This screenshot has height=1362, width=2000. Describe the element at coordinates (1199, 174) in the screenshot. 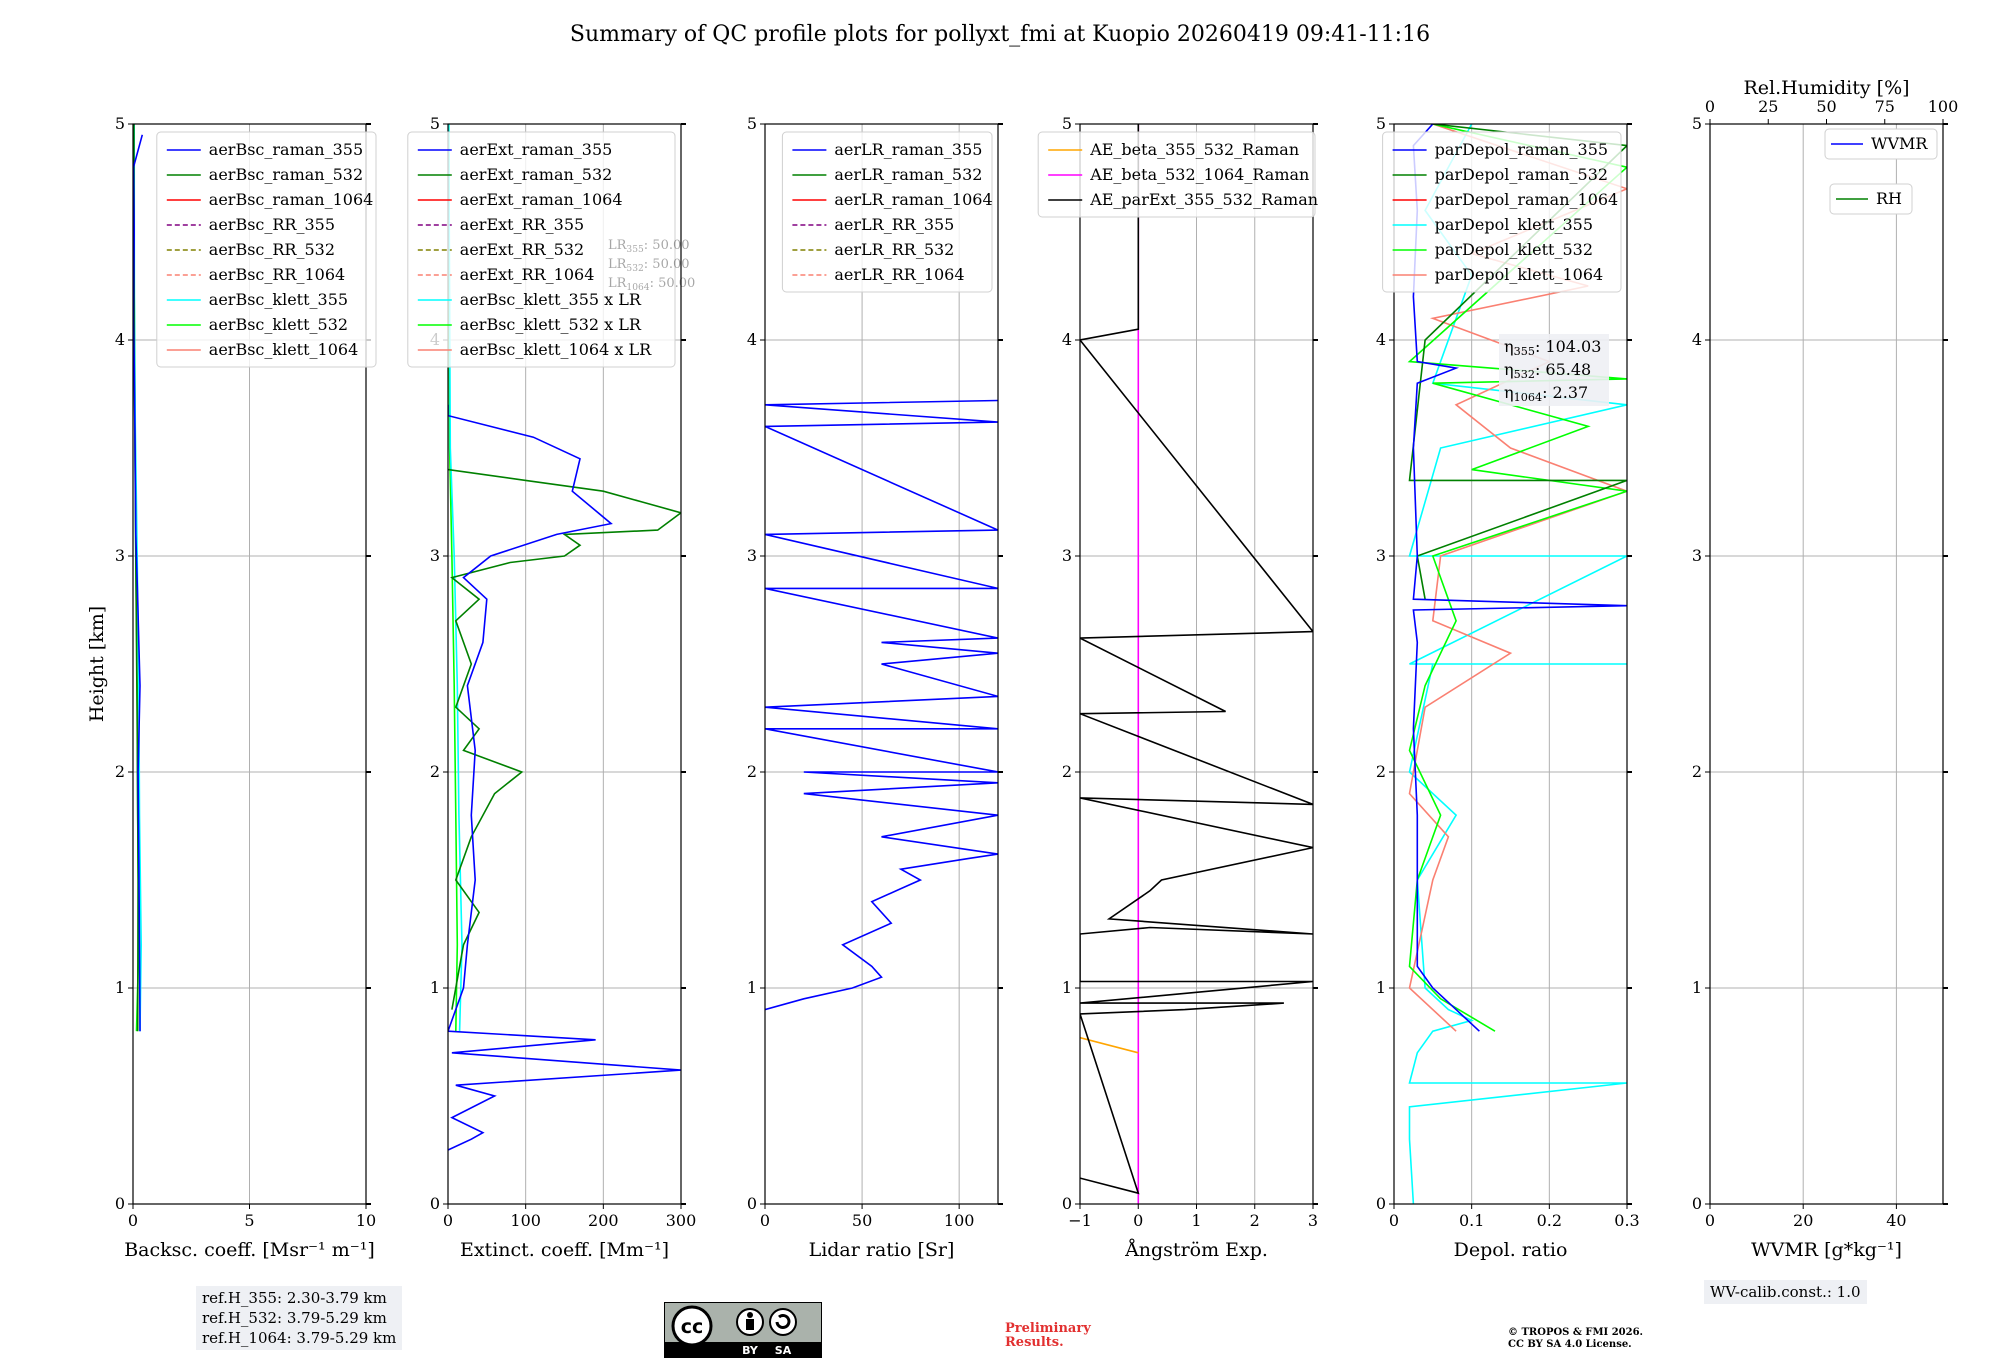

I see `legend-label: AE_beta_532_1064_Raman` at that location.